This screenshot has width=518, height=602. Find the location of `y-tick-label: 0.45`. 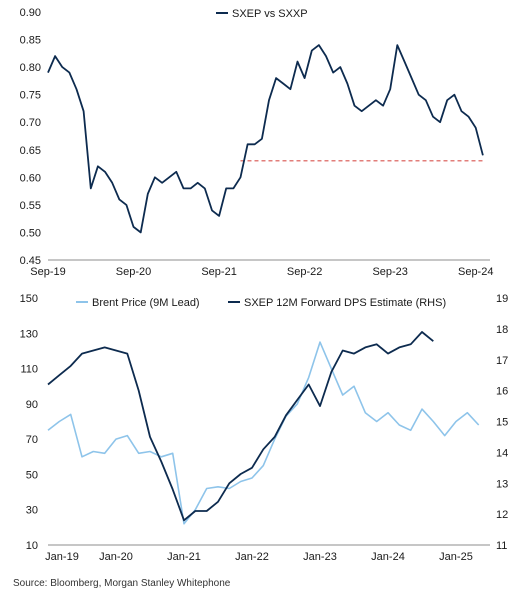

y-tick-label: 0.45 is located at coordinates (30, 261).